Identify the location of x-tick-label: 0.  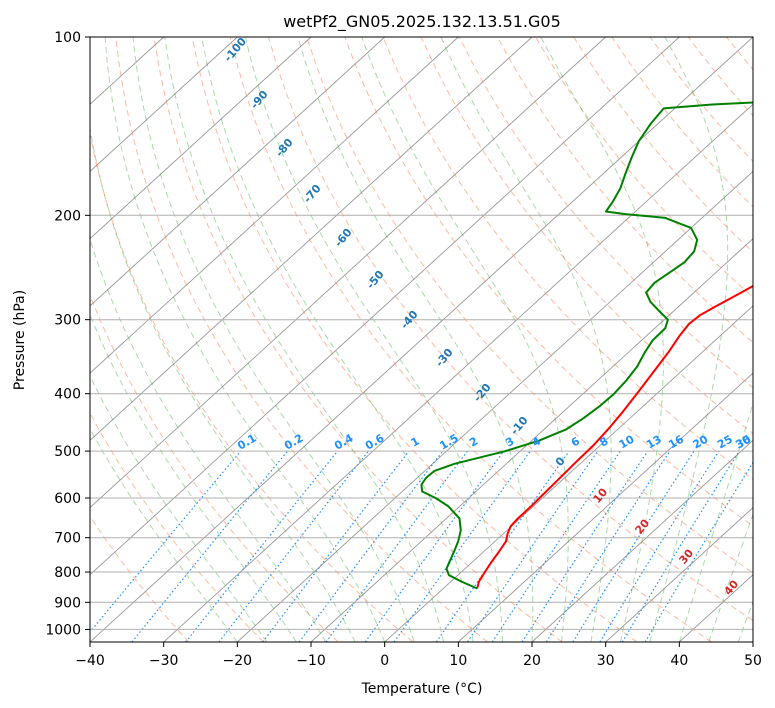
(384, 661).